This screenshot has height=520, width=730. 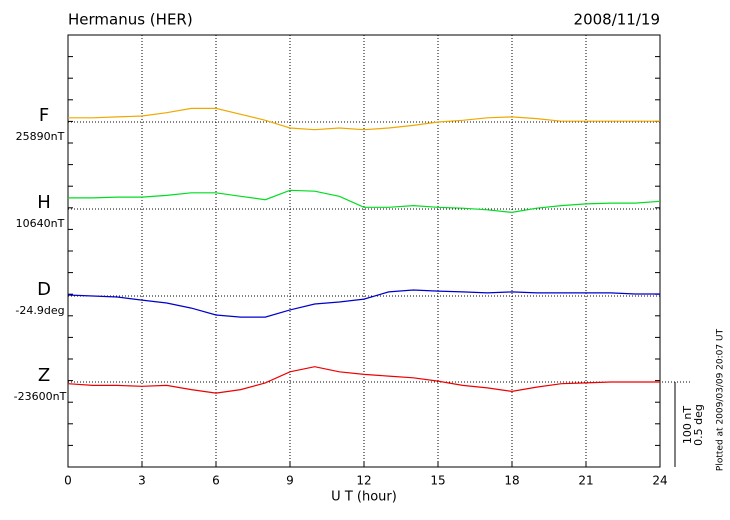 I want to click on x-tick-label: 6, so click(x=216, y=481).